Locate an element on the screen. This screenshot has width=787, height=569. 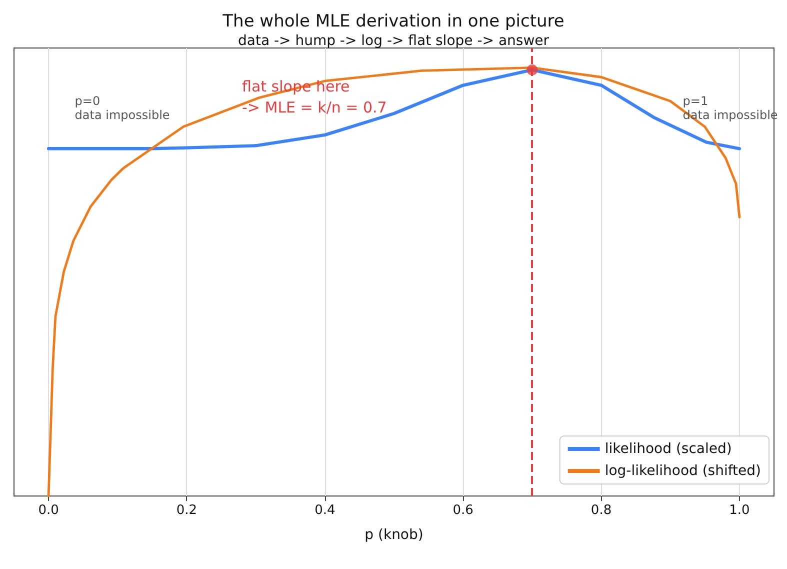
chart-title: The whole MLE derivation in one picture is located at coordinates (393, 22).